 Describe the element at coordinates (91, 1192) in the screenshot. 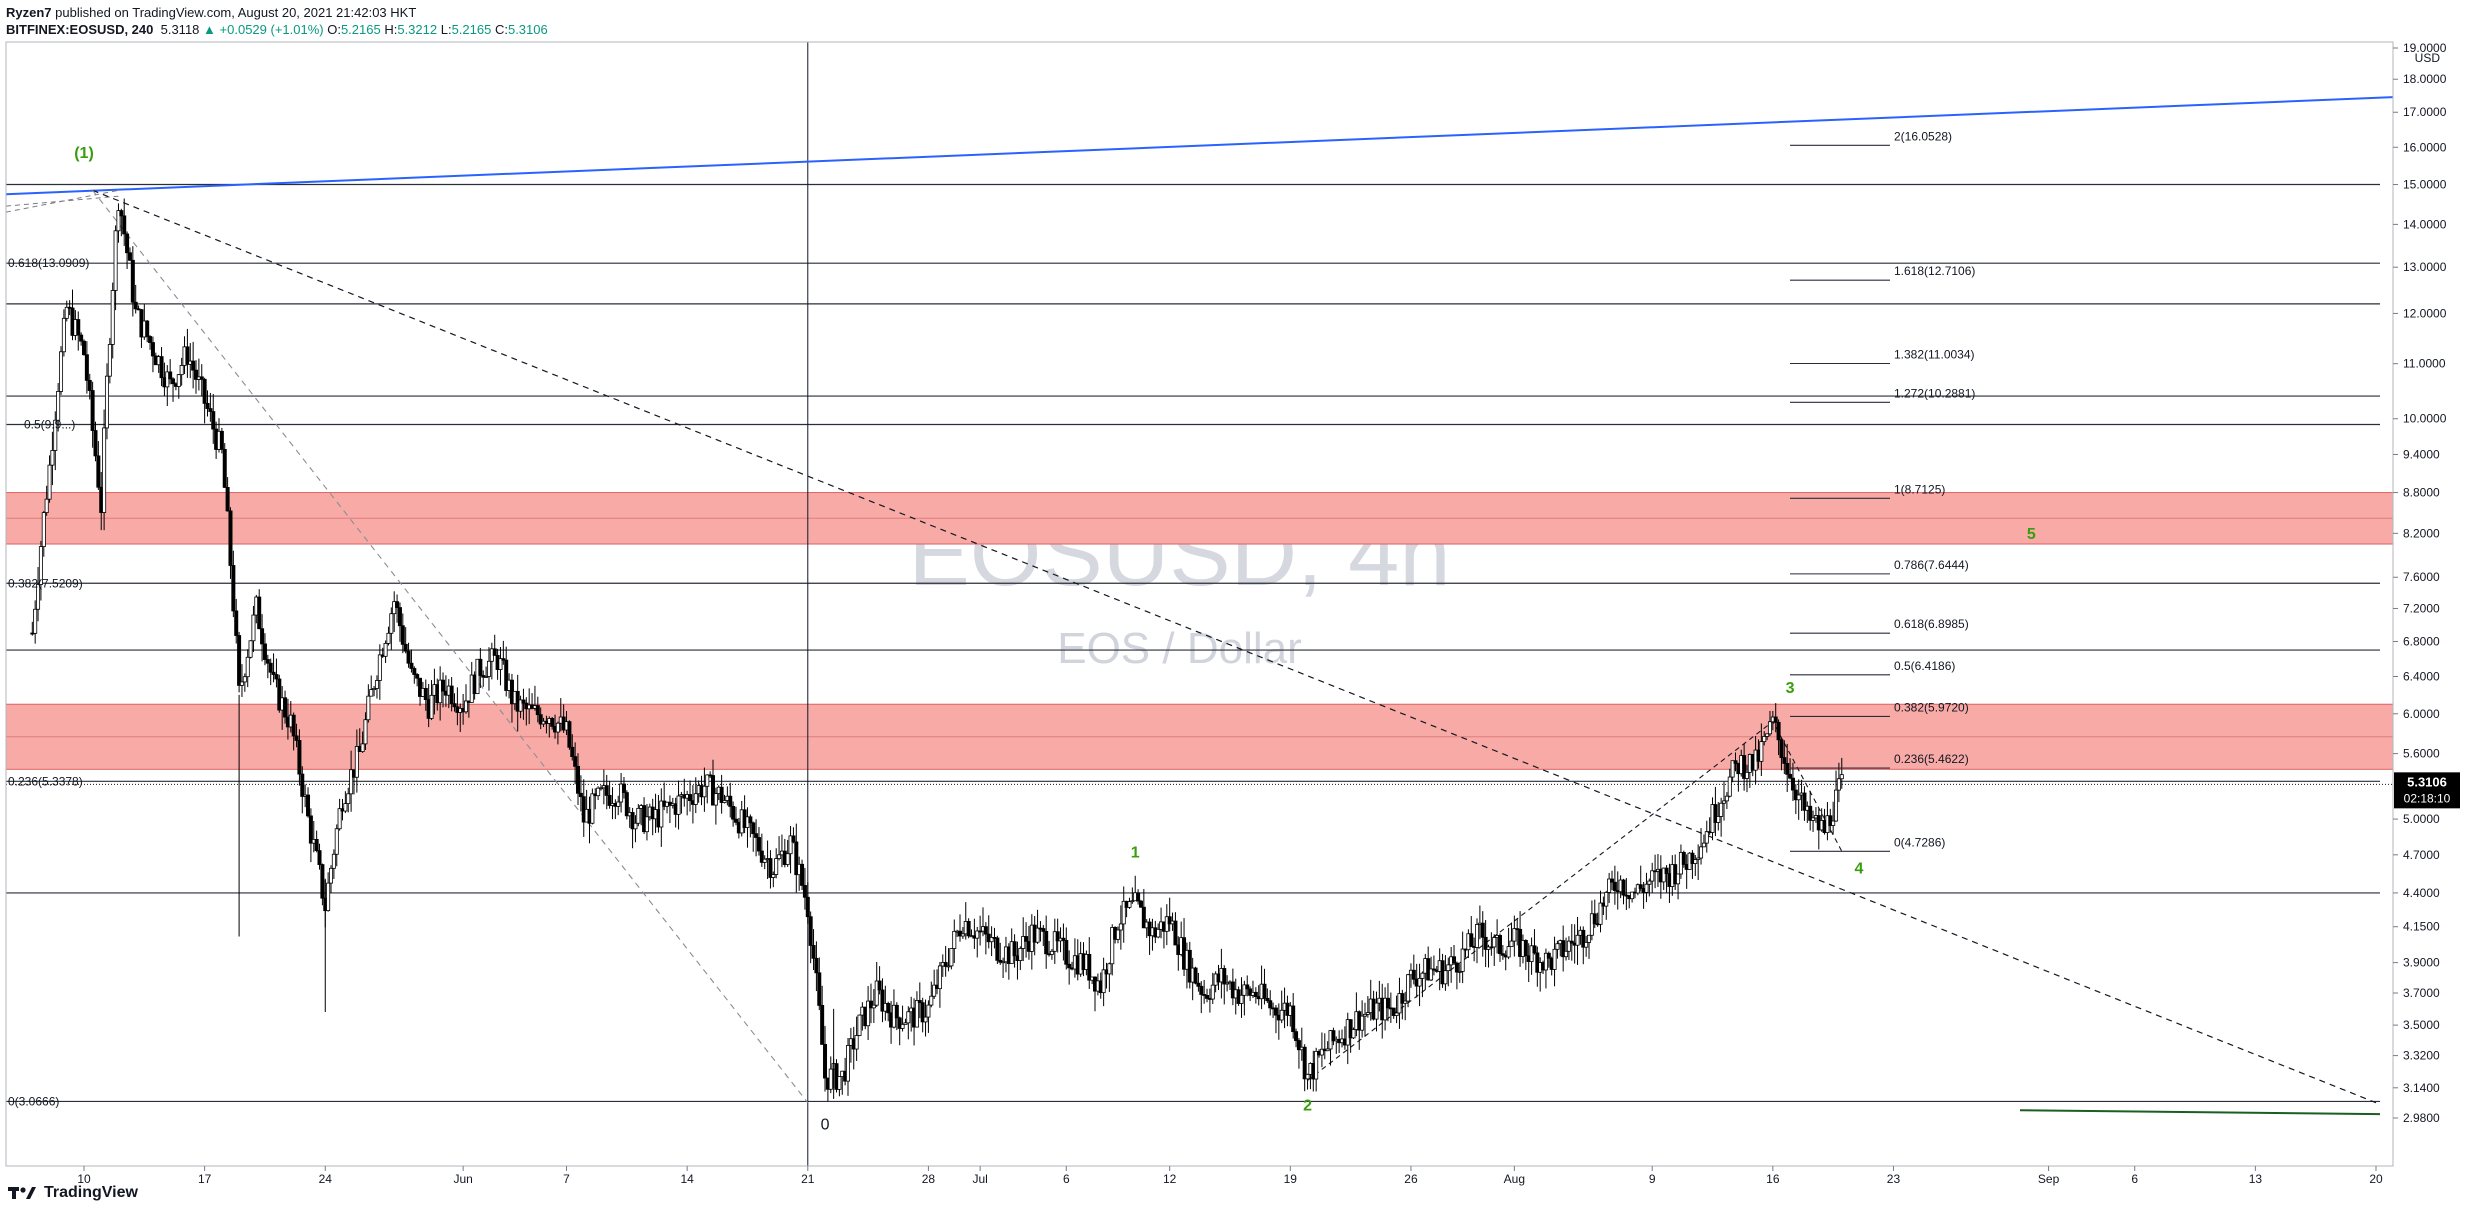

I see `tradingview-brand: TradingView` at that location.